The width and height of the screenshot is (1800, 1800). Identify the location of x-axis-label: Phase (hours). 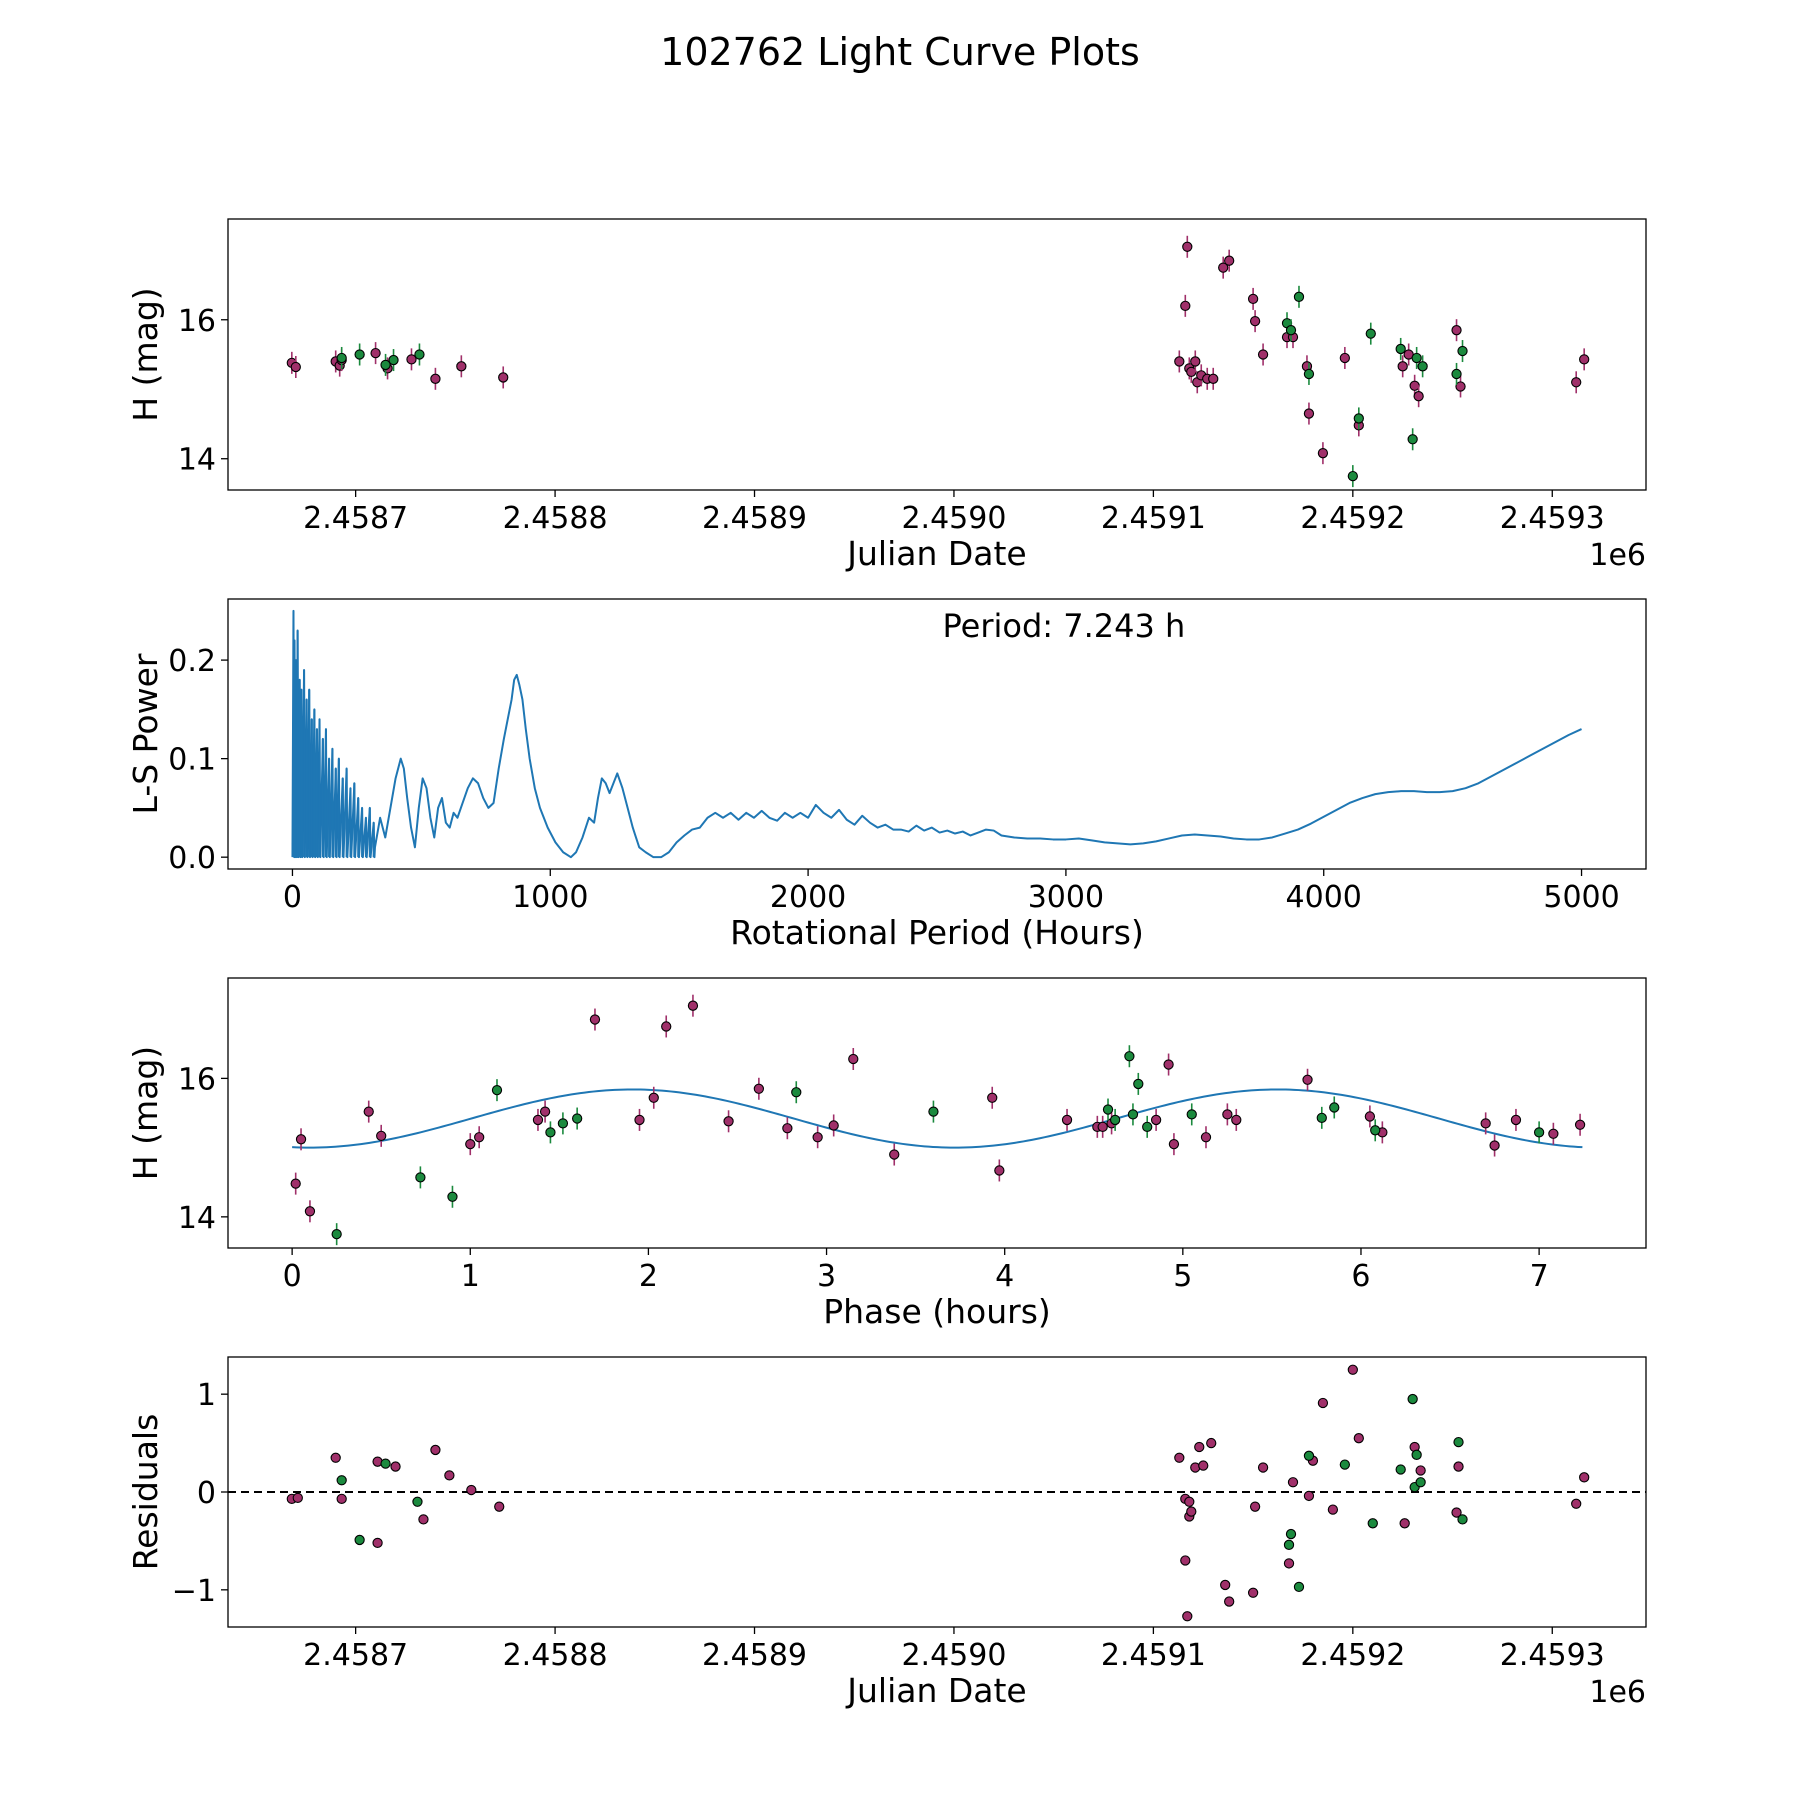
(937, 1311).